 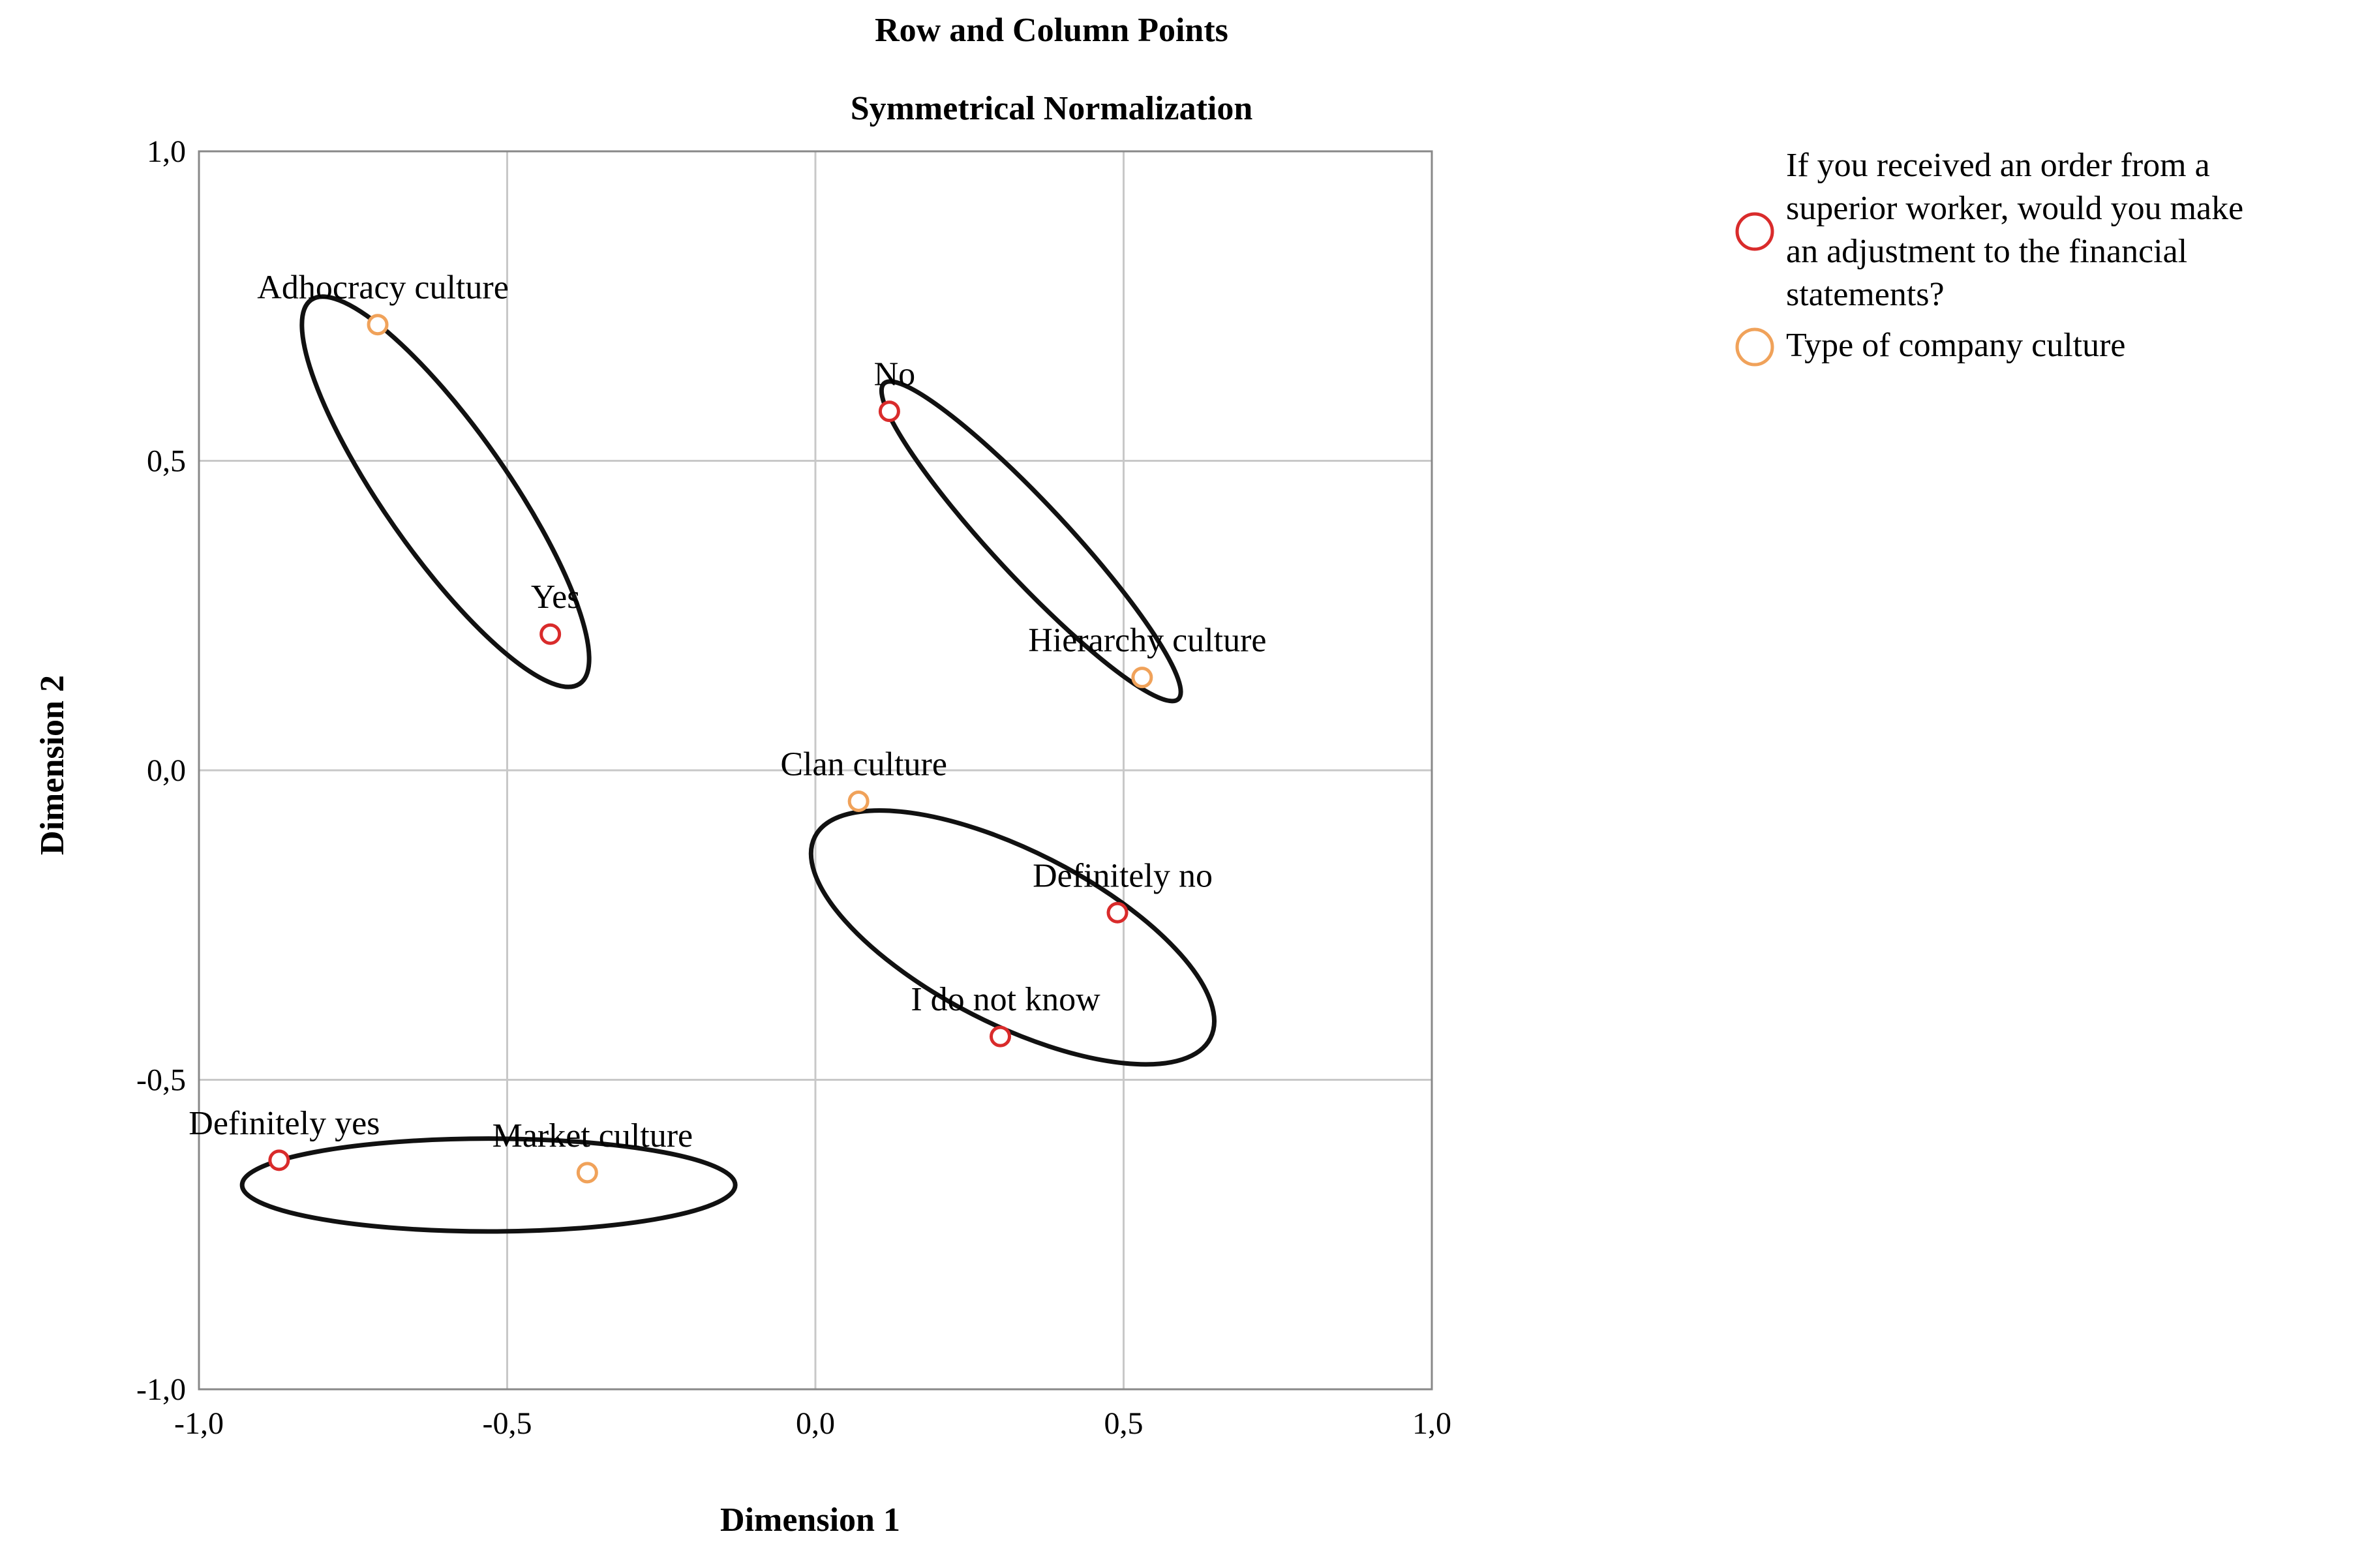 I want to click on x-tick-label: 0,5, so click(x=1124, y=1423).